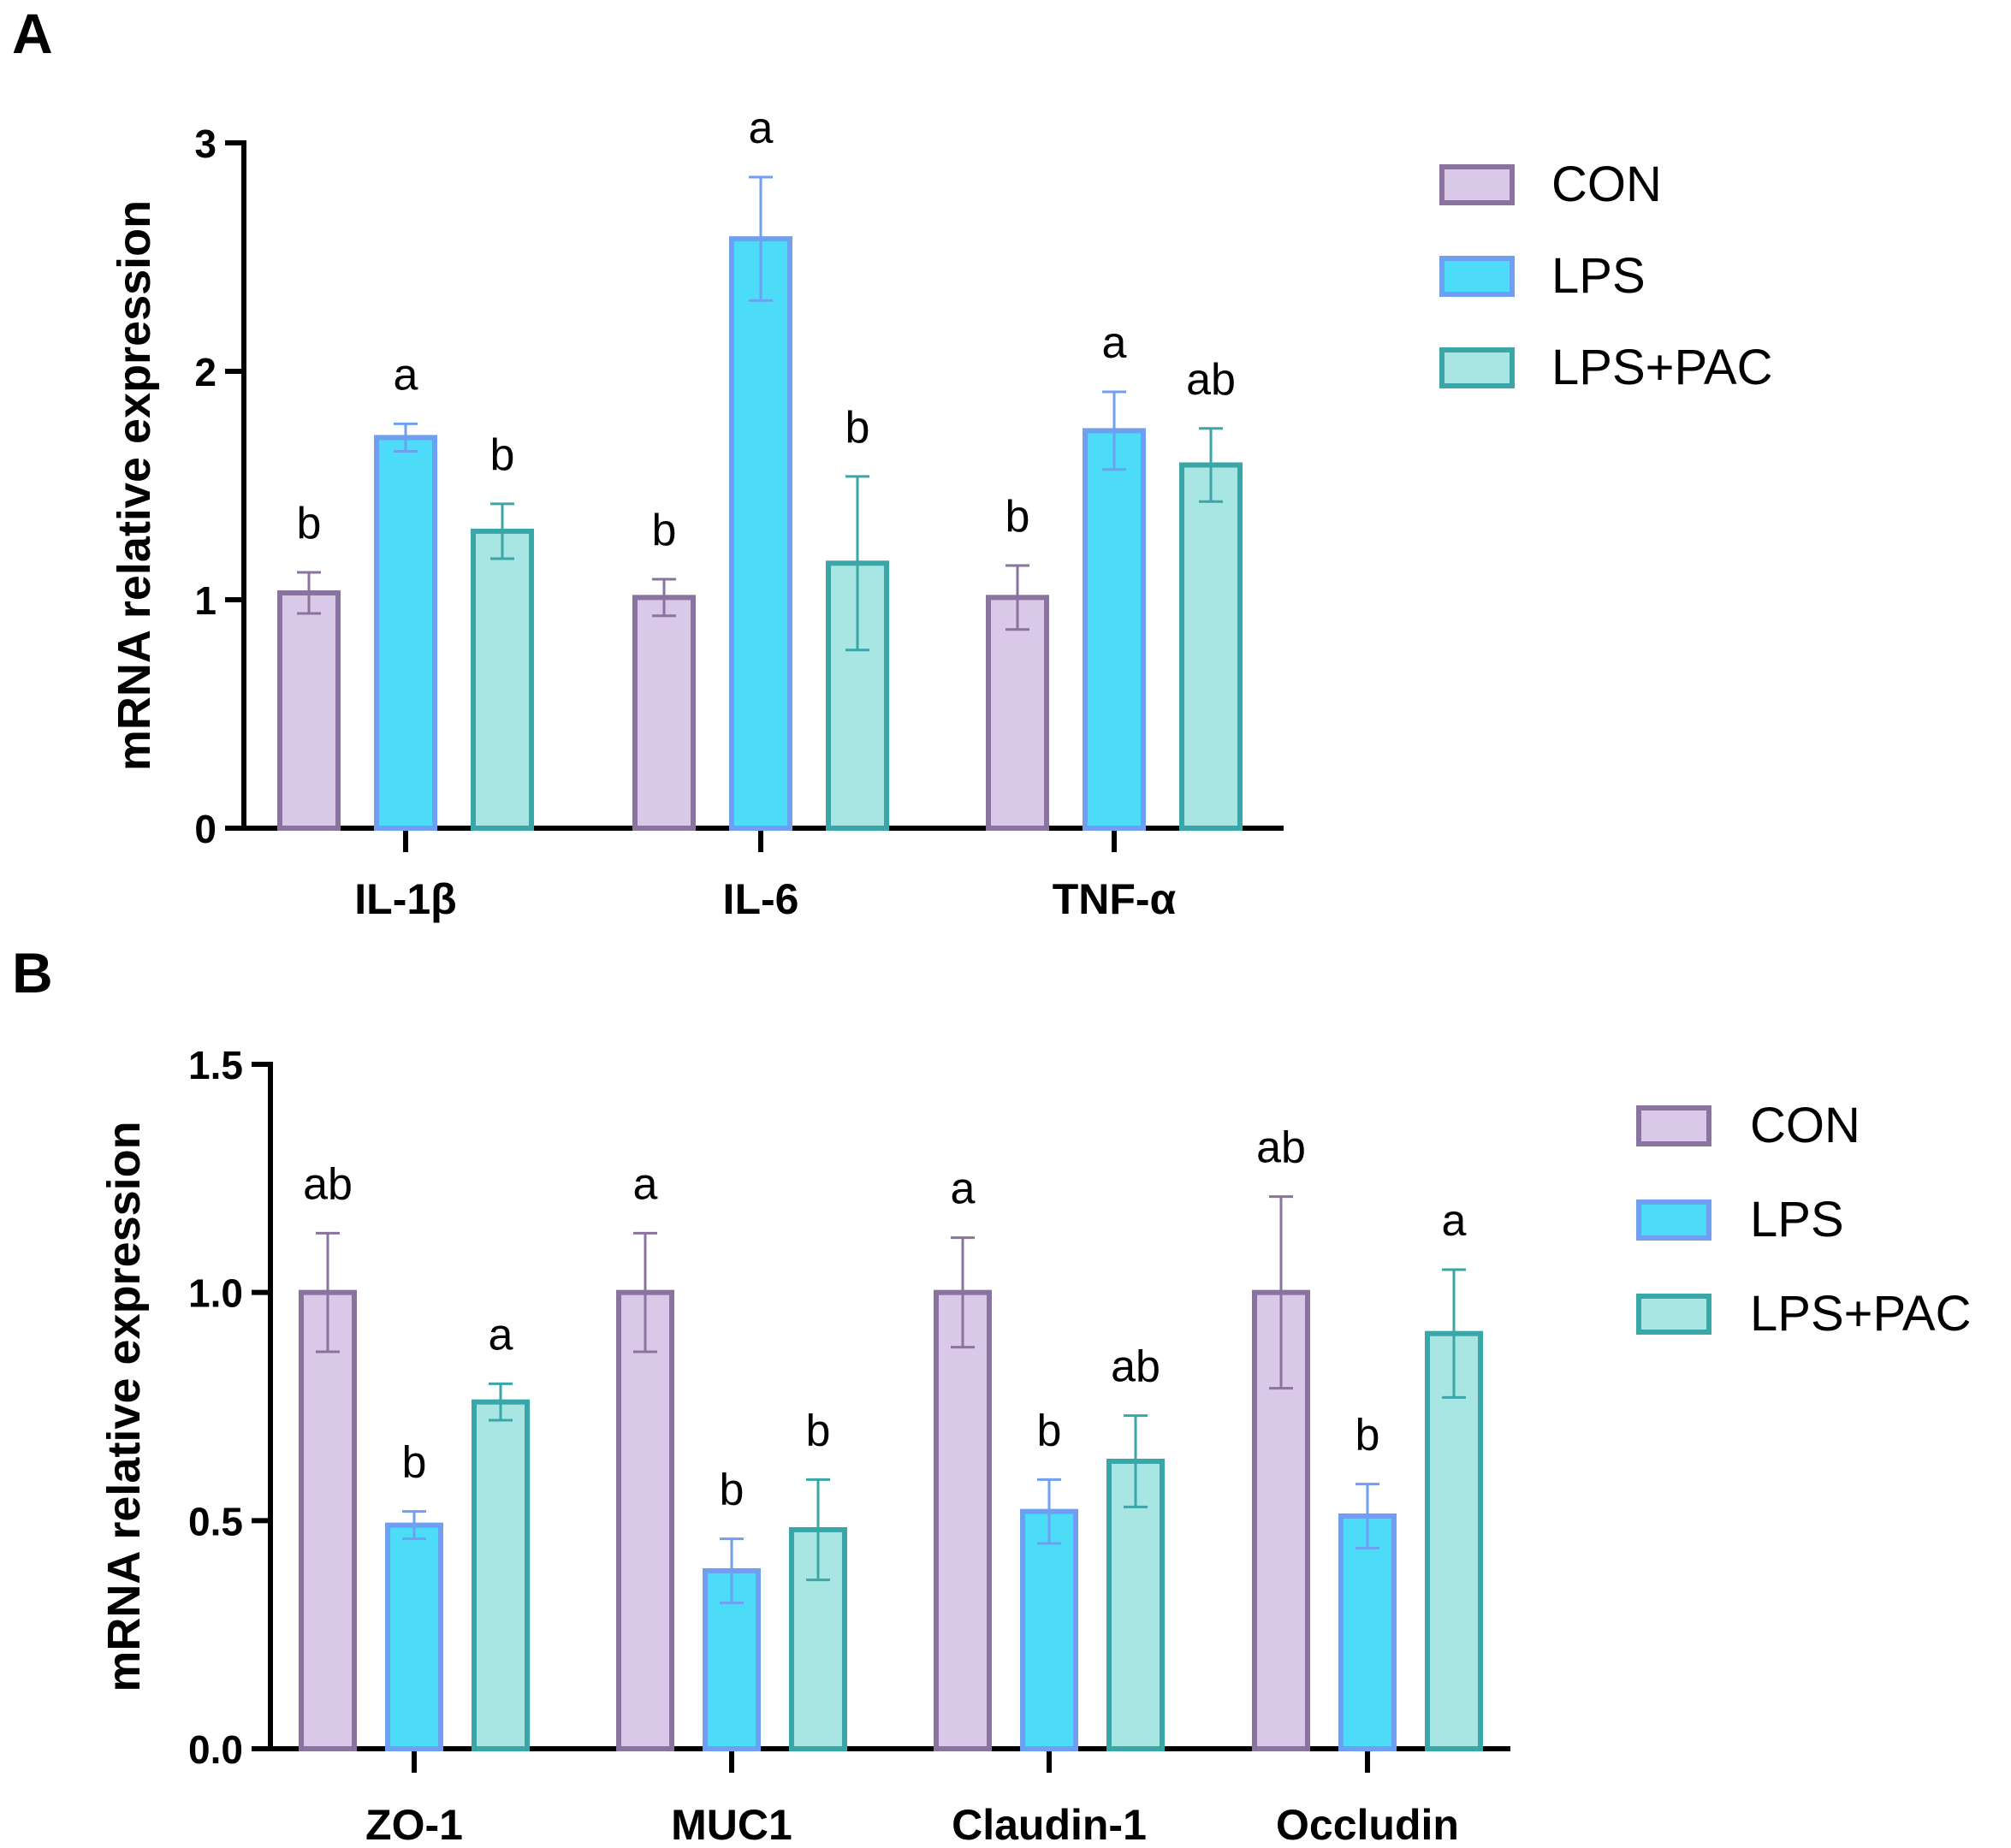  What do you see at coordinates (1367, 1824) in the screenshot?
I see `x-category-label: Occludin` at bounding box center [1367, 1824].